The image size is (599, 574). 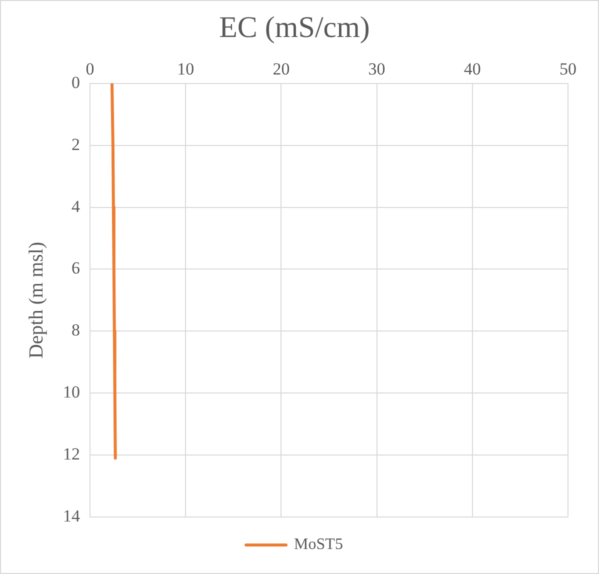 What do you see at coordinates (76, 330) in the screenshot?
I see `y-tick-label: 8` at bounding box center [76, 330].